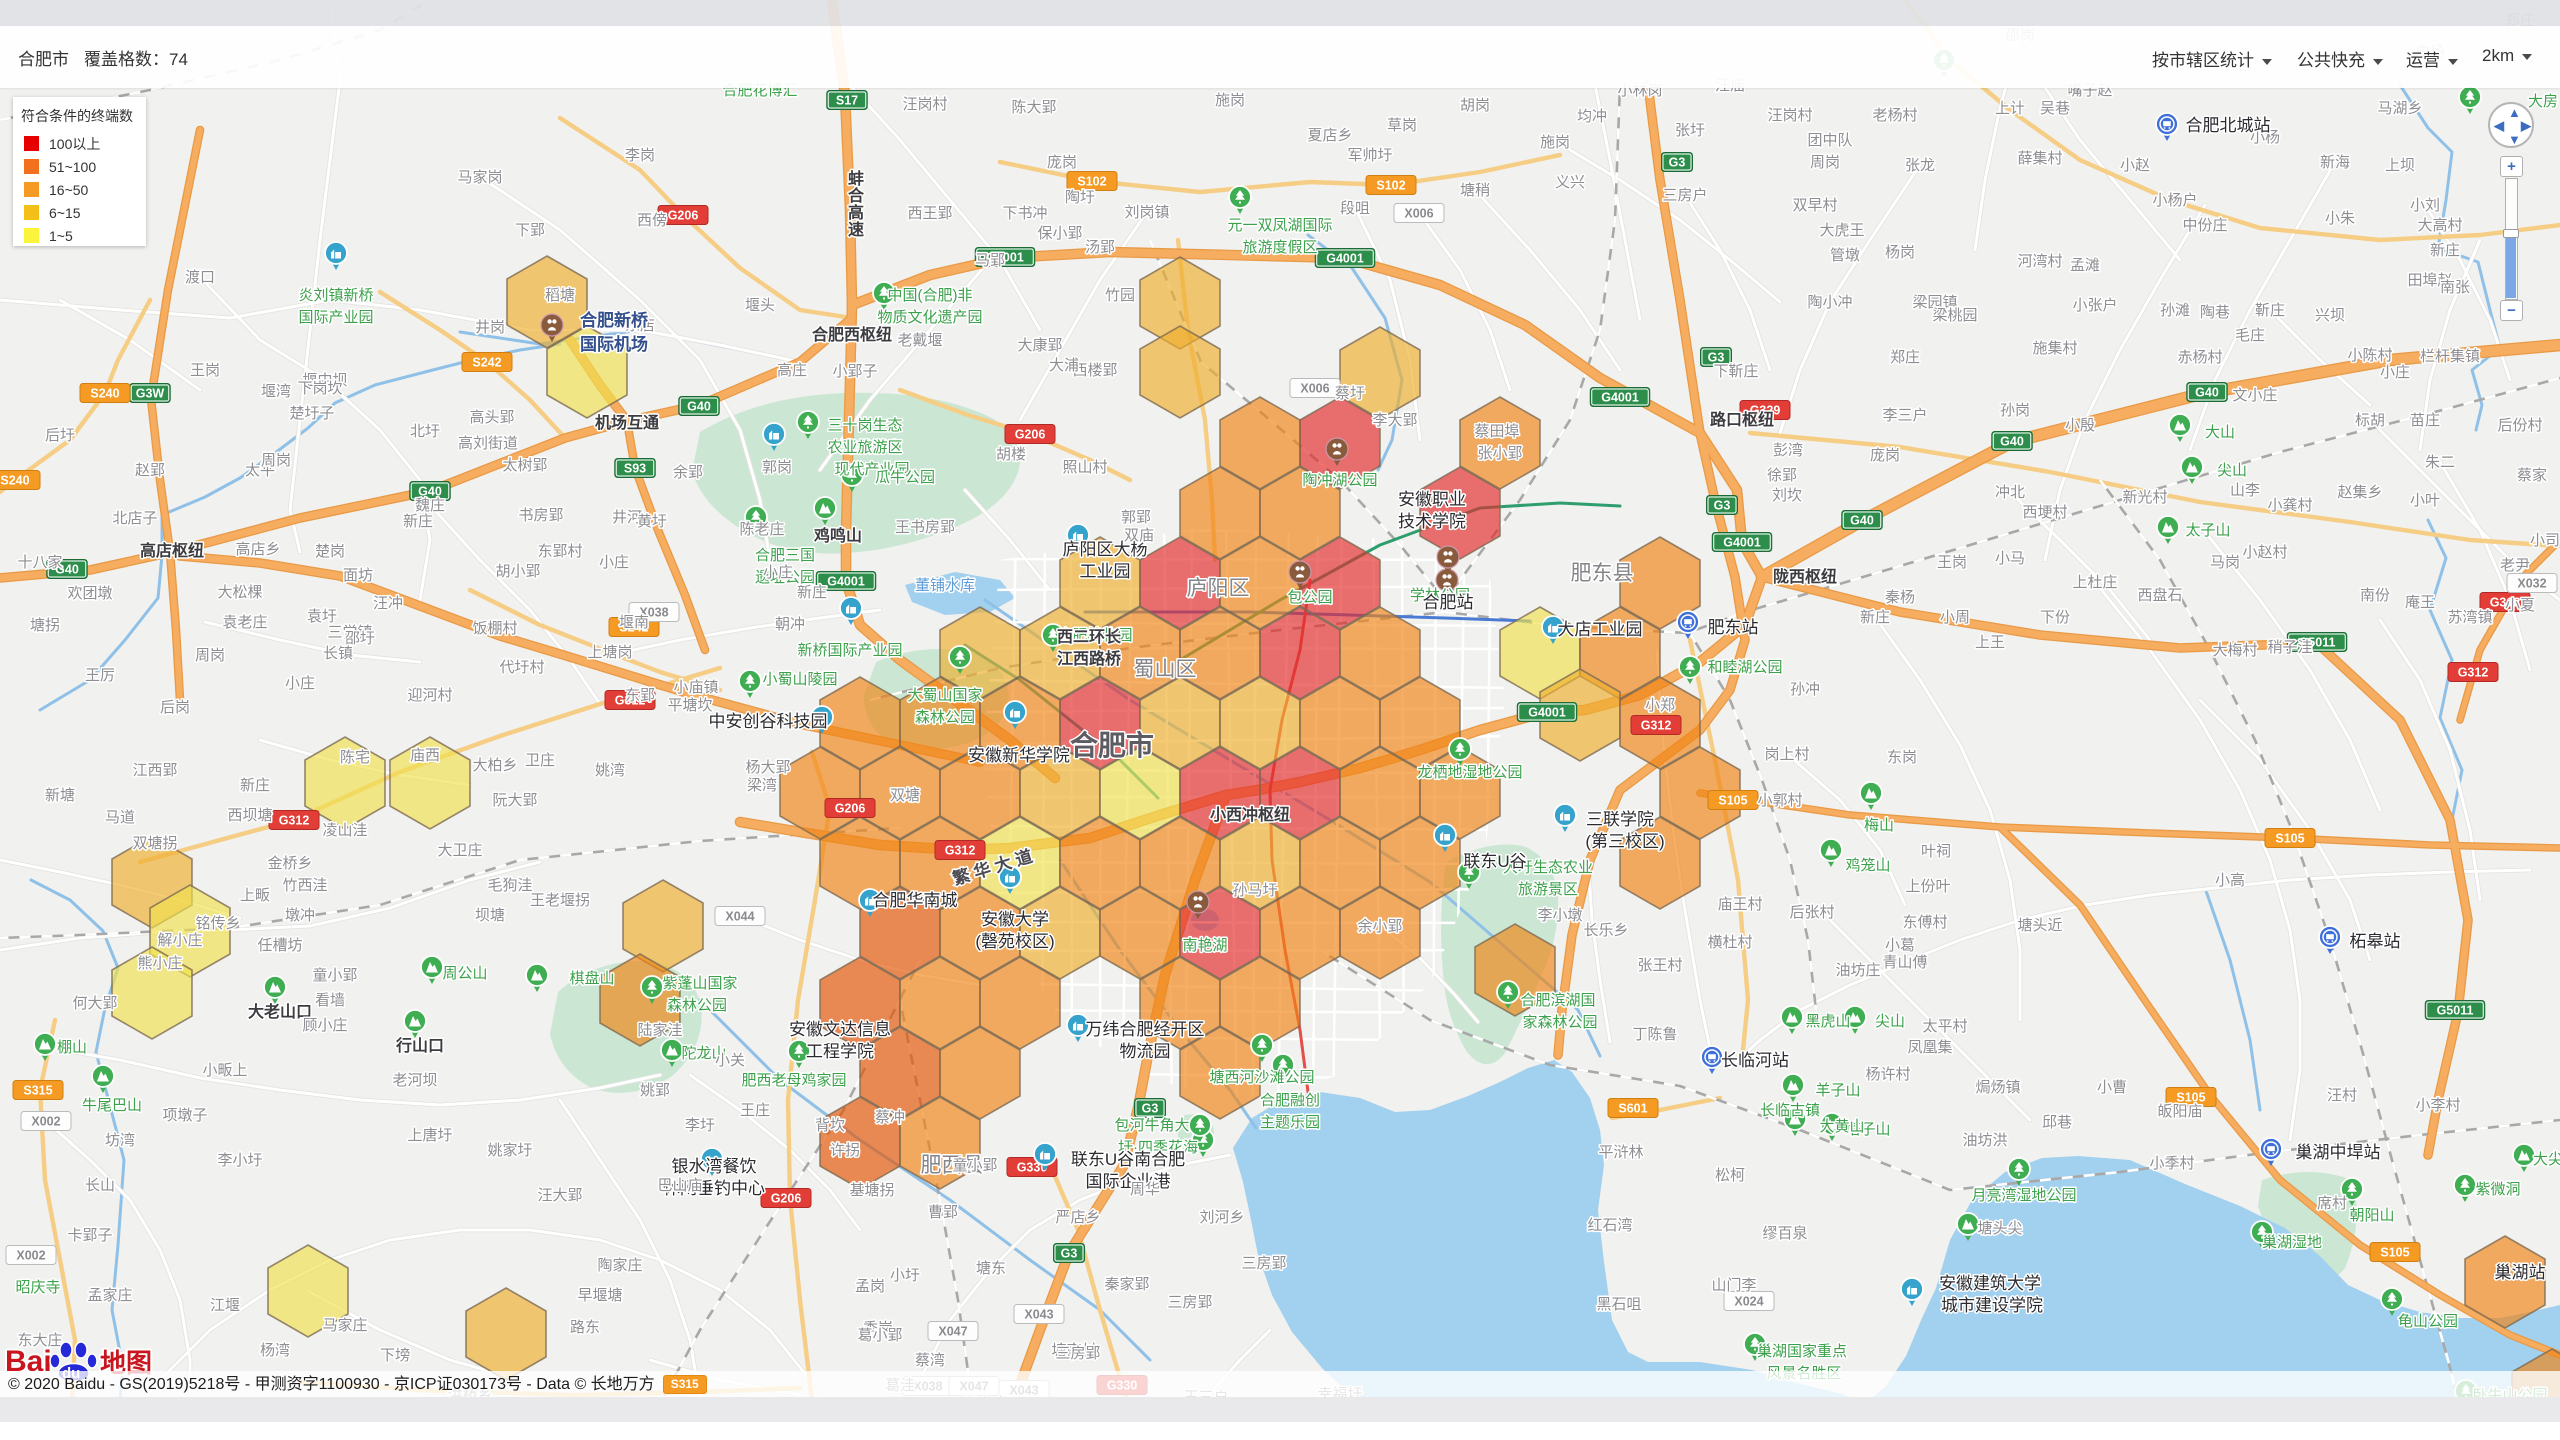 The height and width of the screenshot is (1440, 2560). What do you see at coordinates (414, 1080) in the screenshot?
I see `svg-text: 老河坝` at bounding box center [414, 1080].